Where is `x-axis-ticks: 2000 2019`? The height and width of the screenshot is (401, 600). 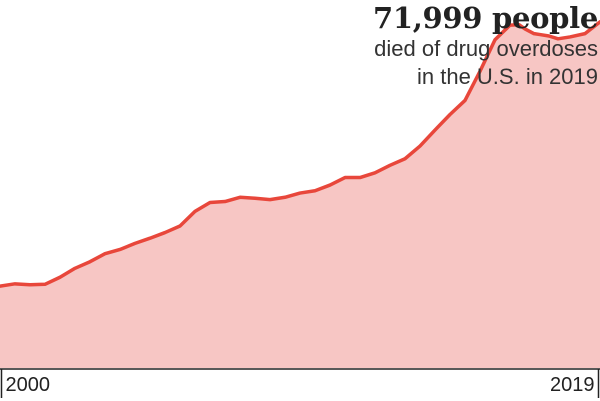
x-axis-ticks: 2000 2019 is located at coordinates (300, 383).